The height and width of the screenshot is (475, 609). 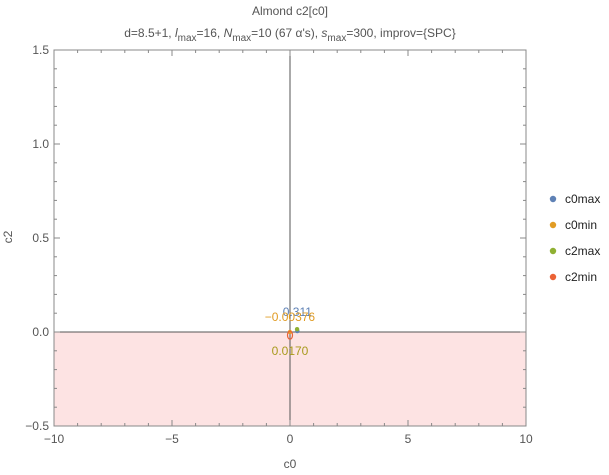 I want to click on y-tick-label: 1.0, so click(x=40, y=144).